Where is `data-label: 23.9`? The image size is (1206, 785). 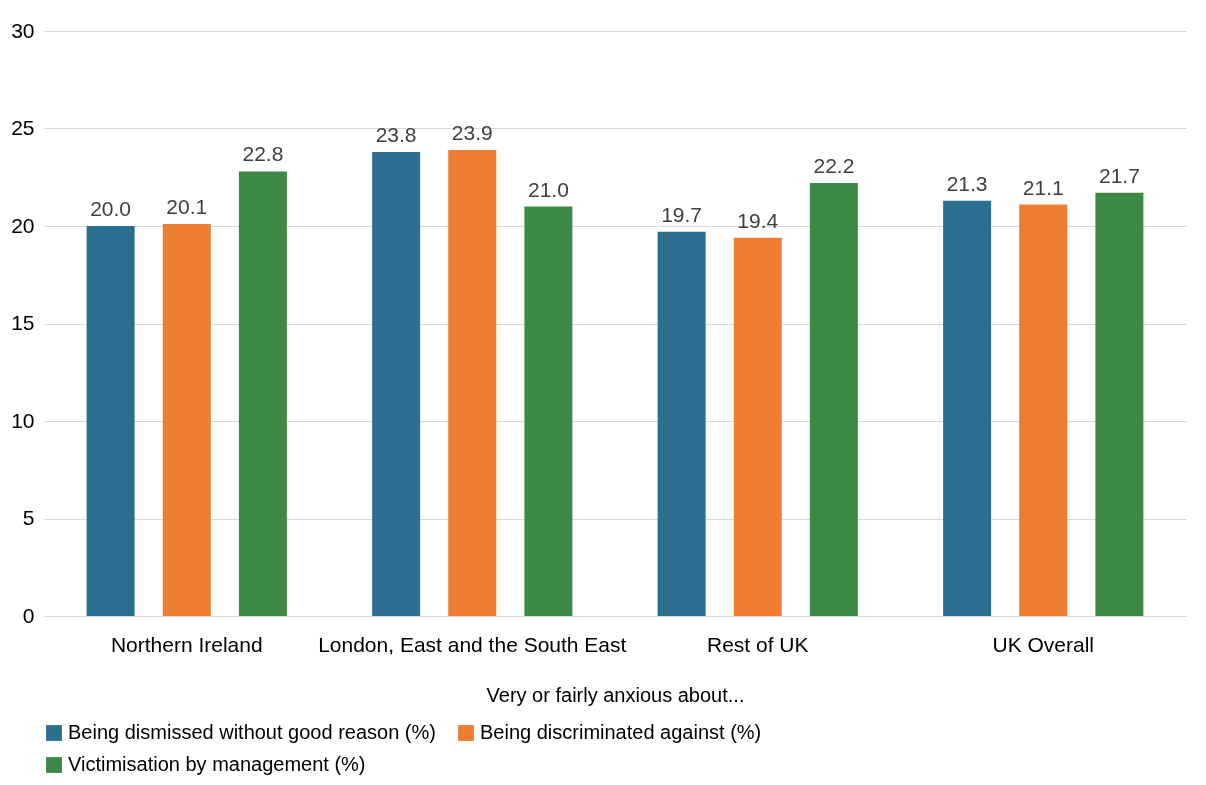
data-label: 23.9 is located at coordinates (472, 132).